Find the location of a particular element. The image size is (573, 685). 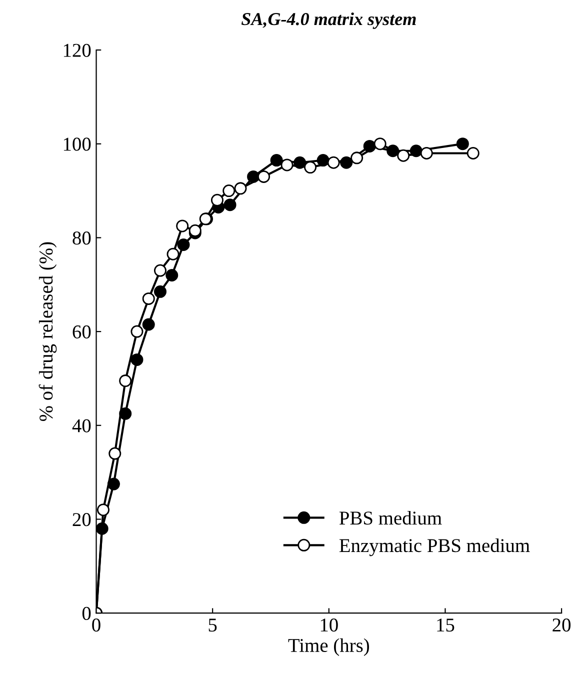

y-tick-label: 120 is located at coordinates (77, 50).